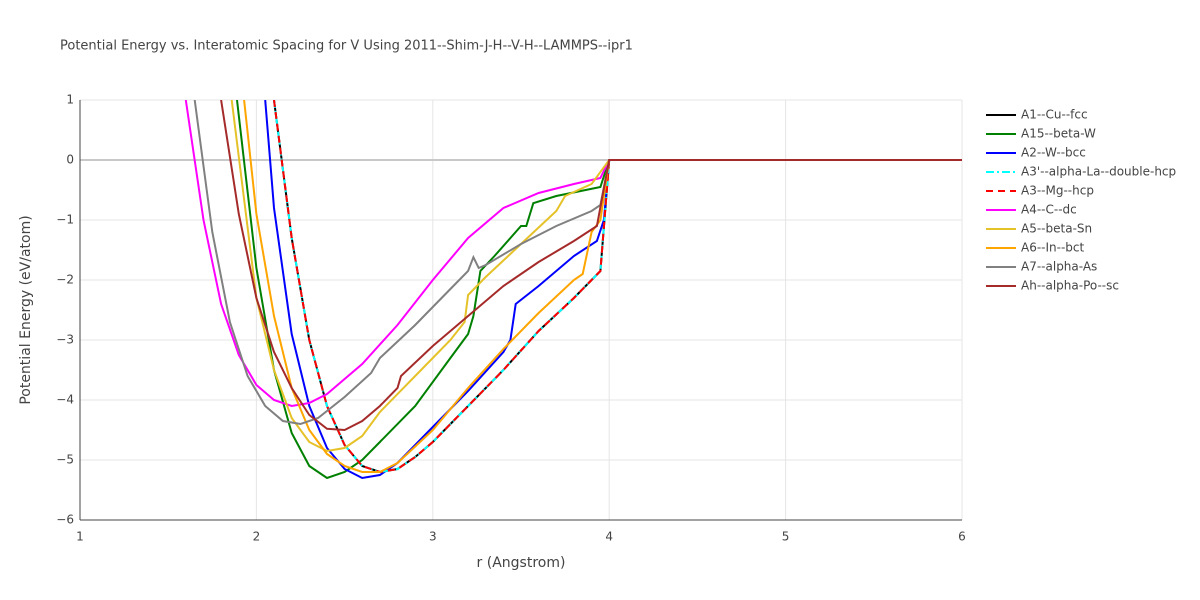 The height and width of the screenshot is (600, 1200). Describe the element at coordinates (1059, 267) in the screenshot. I see `legend-label: A7--alpha-As` at that location.